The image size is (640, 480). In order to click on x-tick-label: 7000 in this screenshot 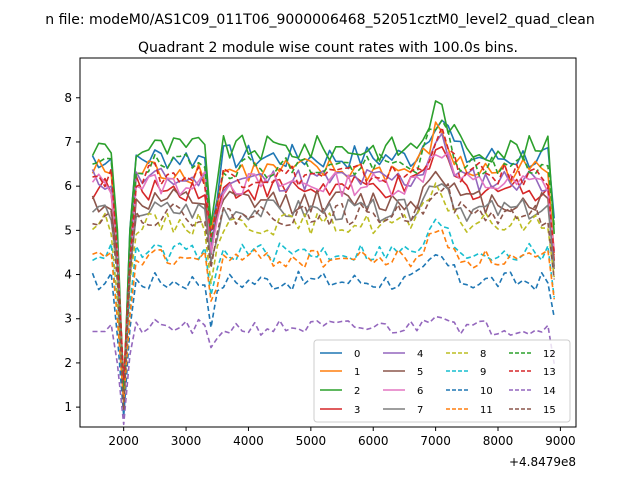, I will do `click(435, 441)`.